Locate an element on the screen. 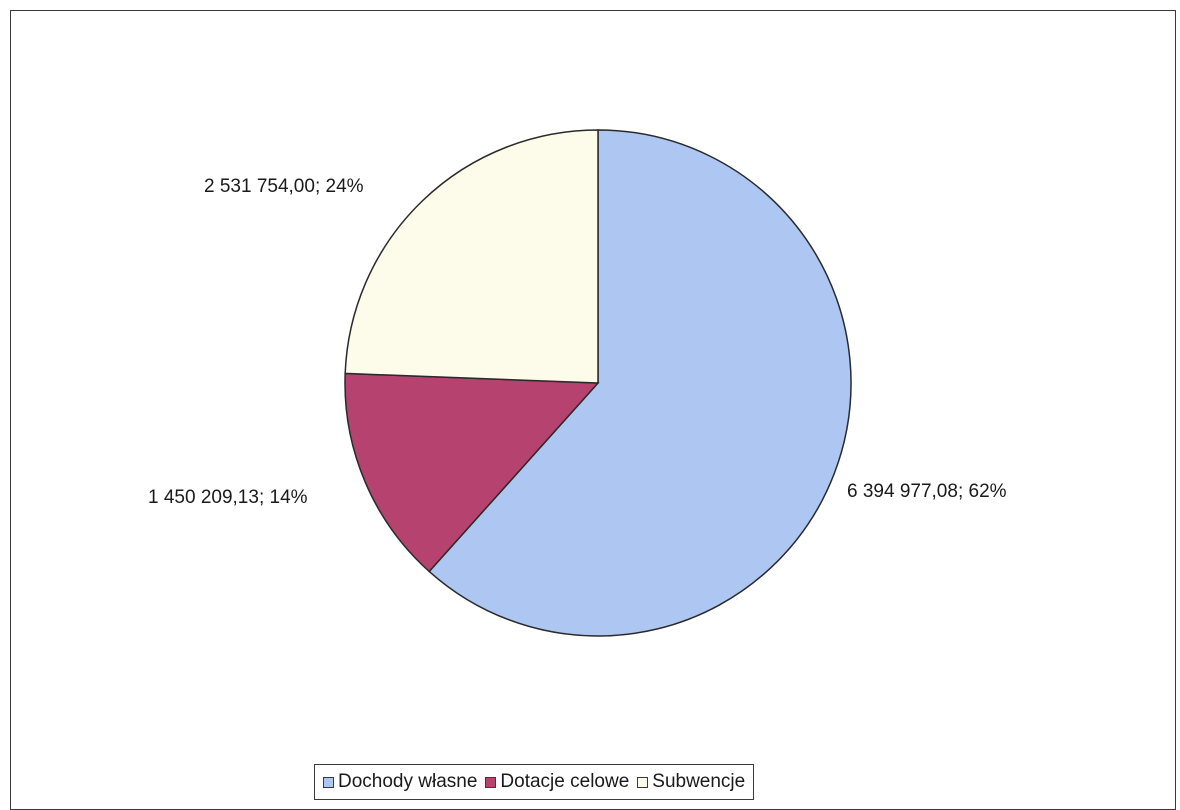 The height and width of the screenshot is (810, 1180). slice-label-dochody-wlasne: 6 394 977,08; 62% is located at coordinates (927, 491).